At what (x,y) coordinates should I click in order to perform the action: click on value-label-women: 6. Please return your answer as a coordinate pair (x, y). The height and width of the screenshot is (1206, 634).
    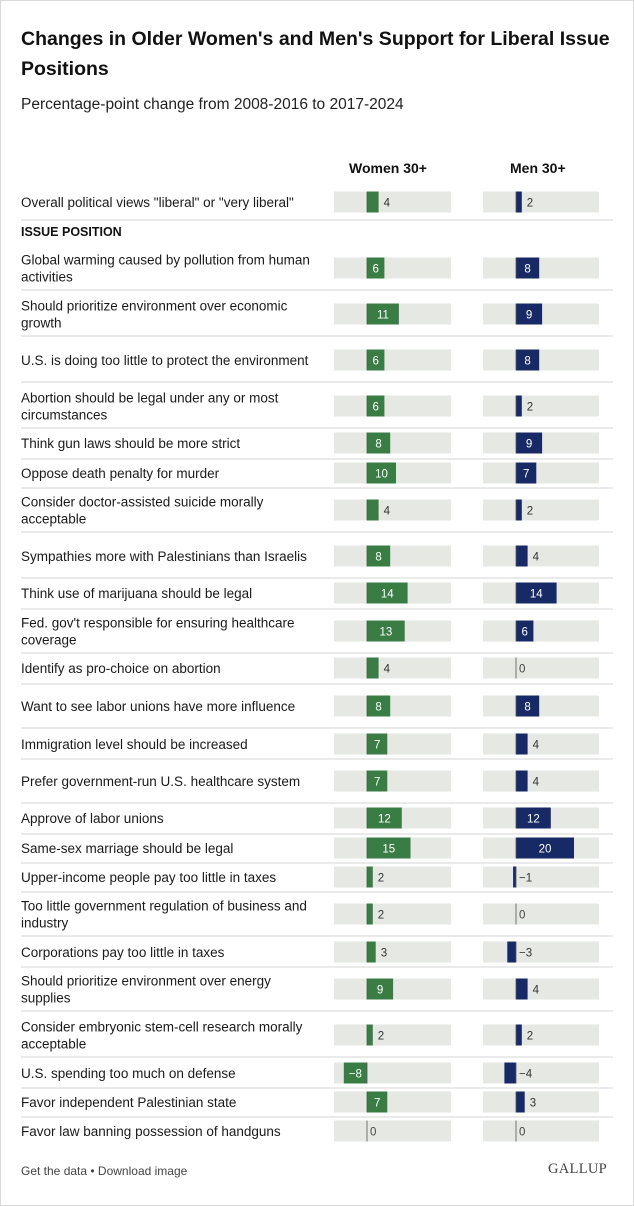
    Looking at the image, I should click on (375, 270).